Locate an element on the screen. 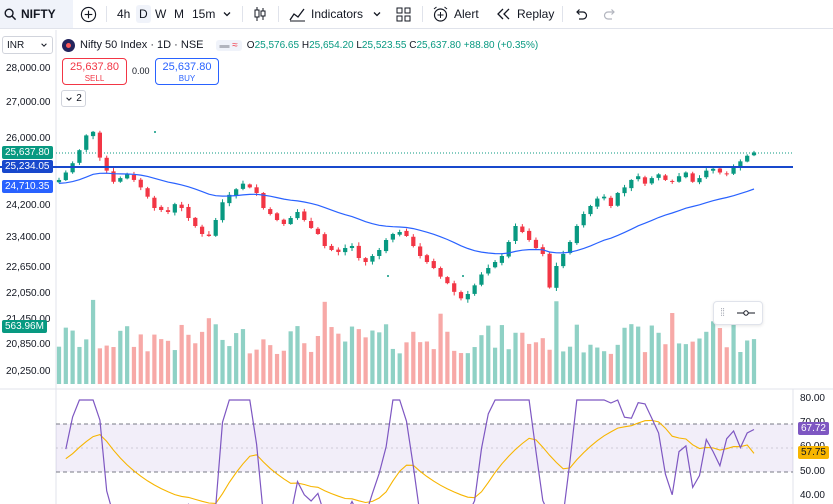  indicators-dropdown is located at coordinates (377, 14).